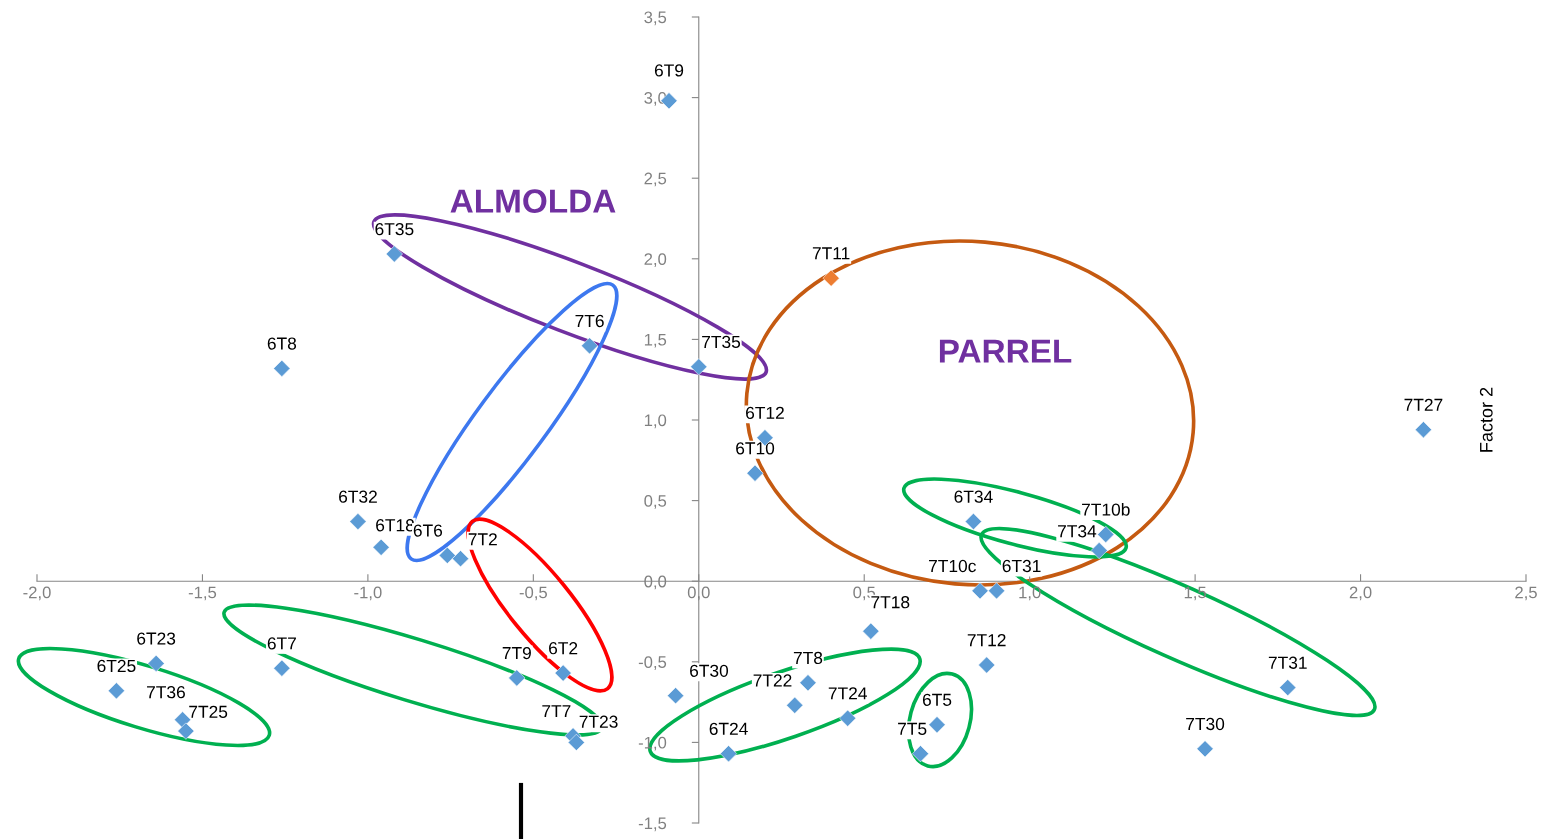 This screenshot has width=1546, height=839. I want to click on data-label: 7T22, so click(772, 680).